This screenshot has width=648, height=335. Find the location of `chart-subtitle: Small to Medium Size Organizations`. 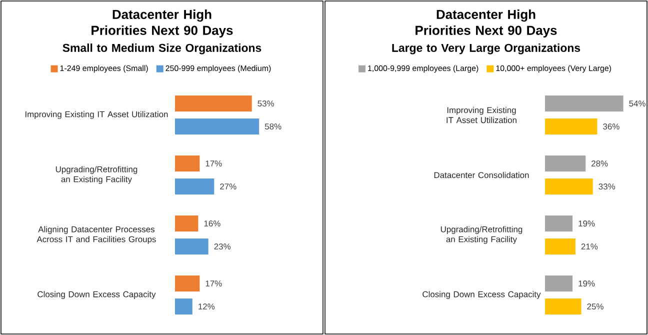

chart-subtitle: Small to Medium Size Organizations is located at coordinates (162, 49).